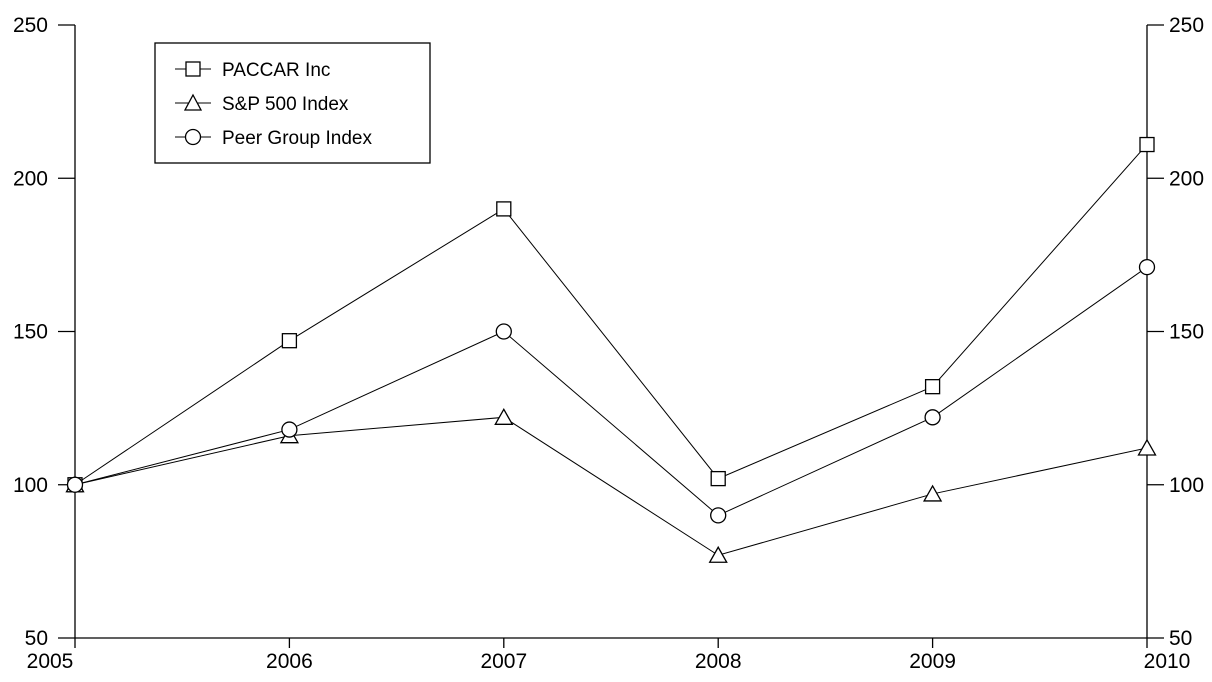 This screenshot has width=1212, height=682. I want to click on x-tick-label: 2008, so click(718, 661).